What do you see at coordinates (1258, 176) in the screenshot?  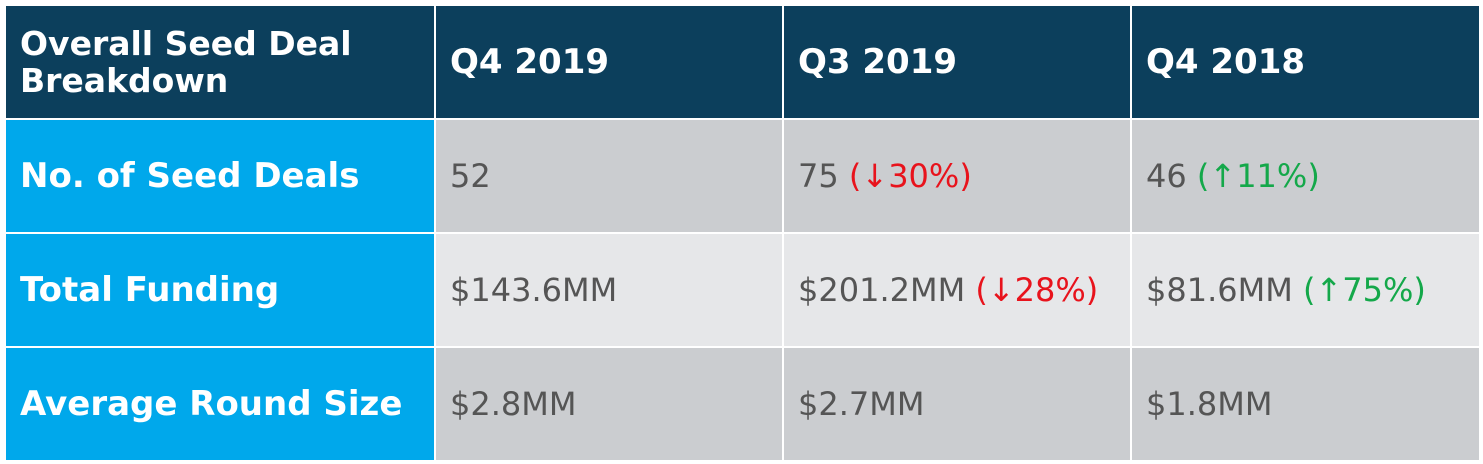 I see `change-up-label: (↑11%)` at bounding box center [1258, 176].